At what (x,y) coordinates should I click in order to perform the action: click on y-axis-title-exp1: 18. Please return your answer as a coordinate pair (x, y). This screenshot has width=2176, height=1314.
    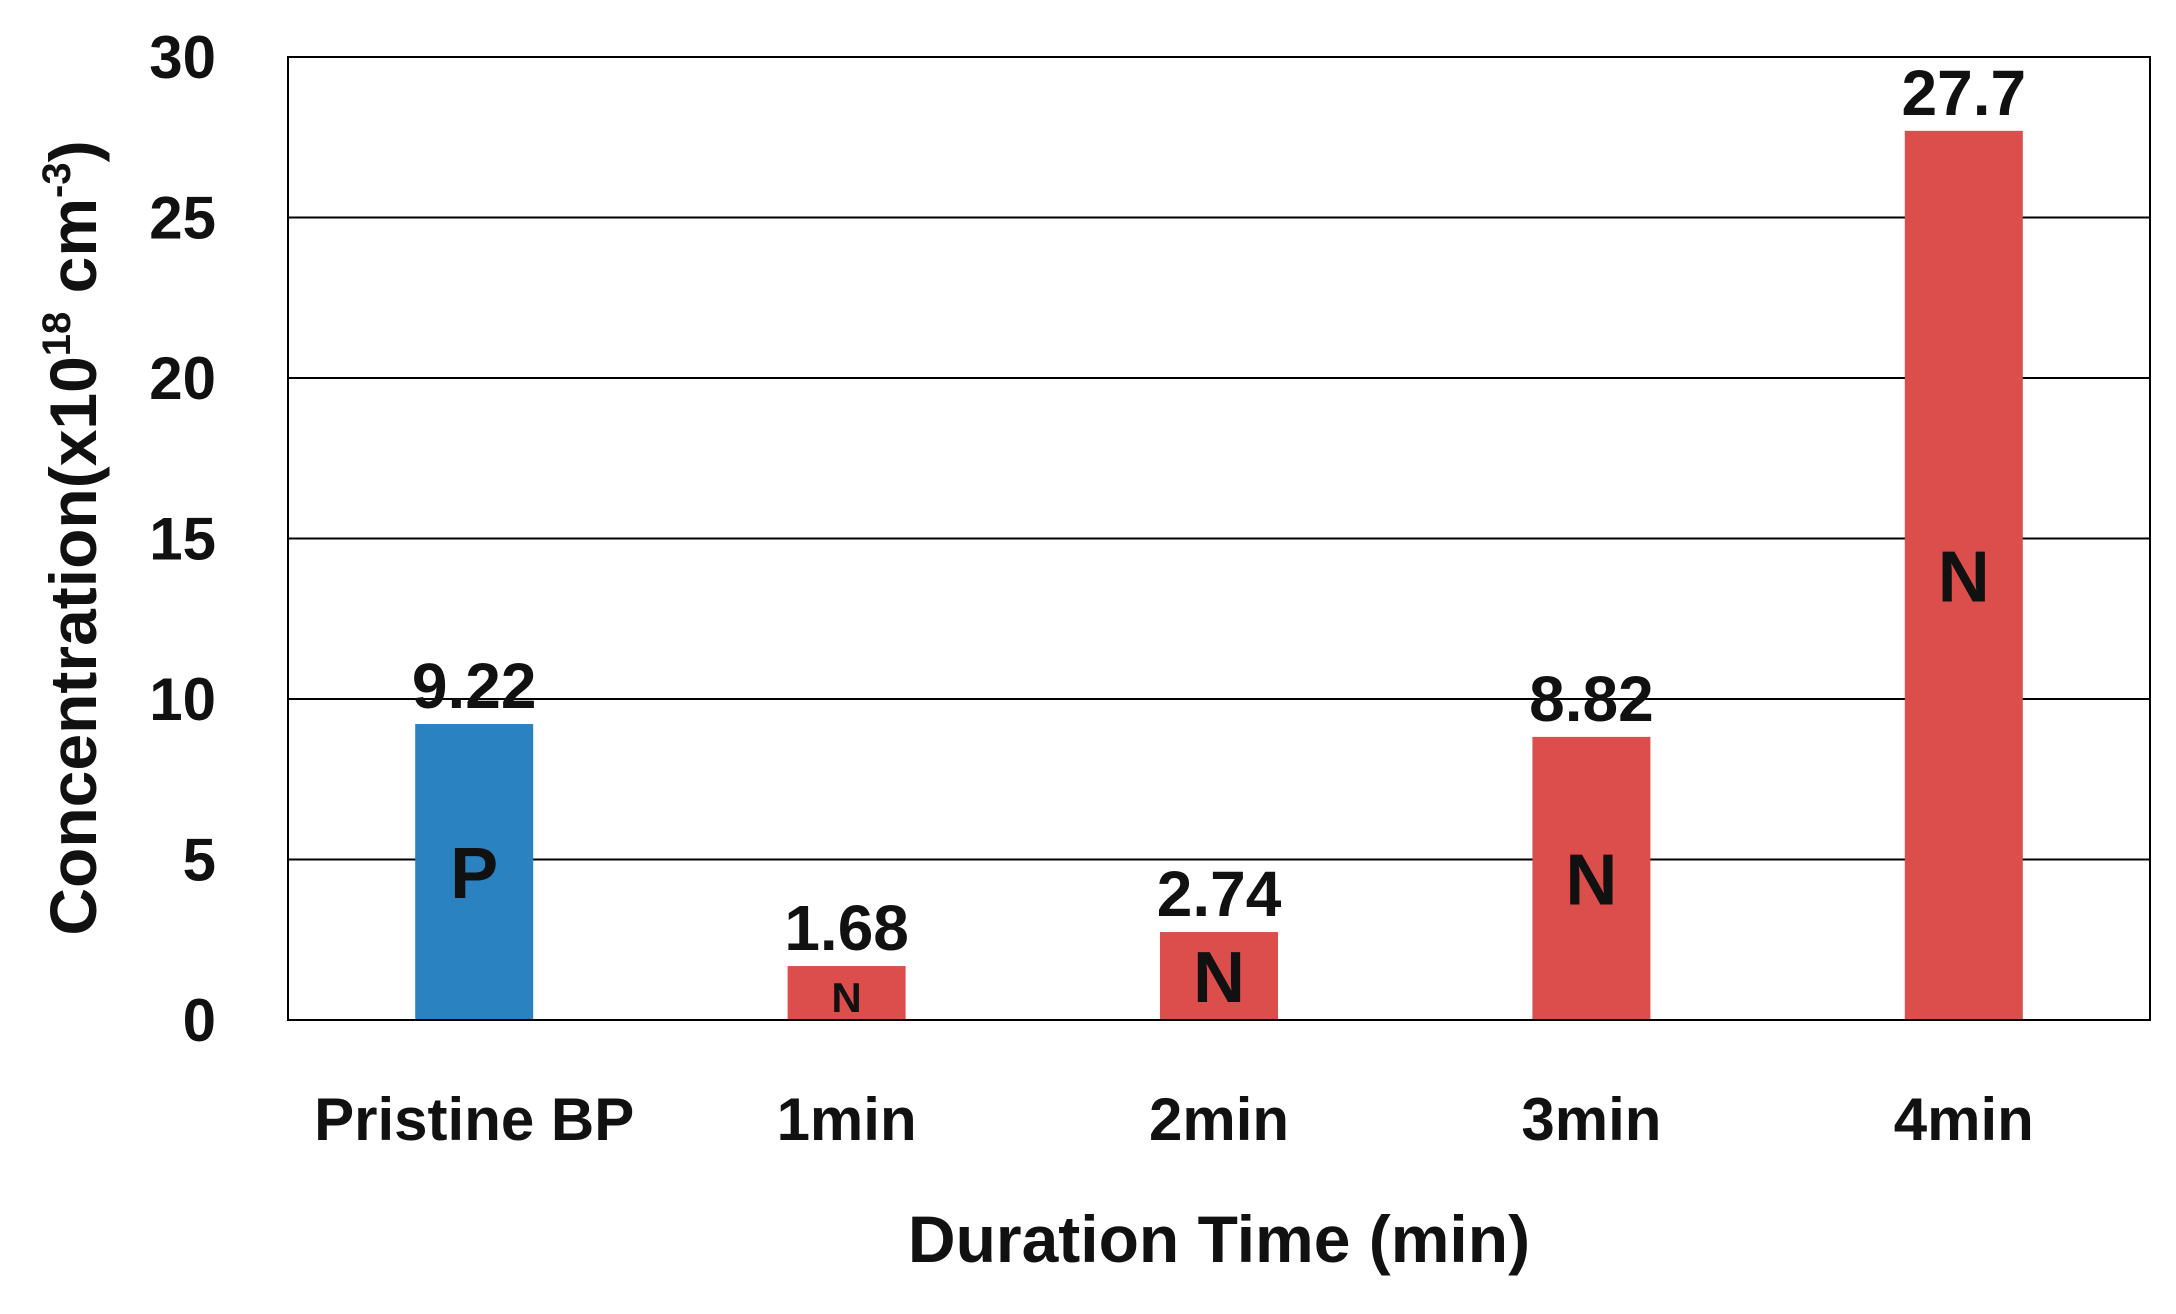
    Looking at the image, I should click on (57, 334).